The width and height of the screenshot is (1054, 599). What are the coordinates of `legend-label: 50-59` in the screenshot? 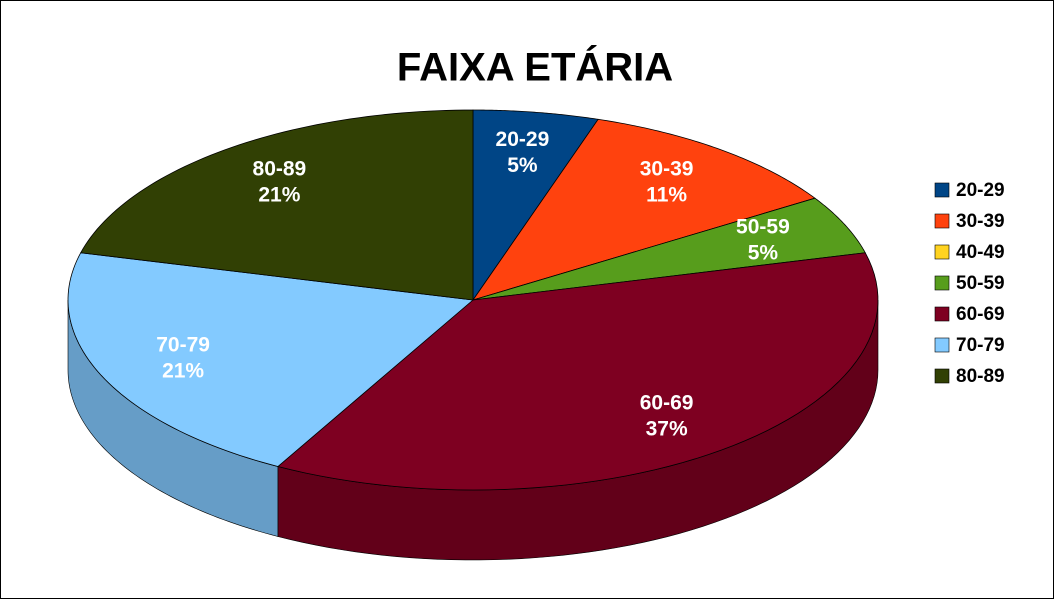 It's located at (980, 283).